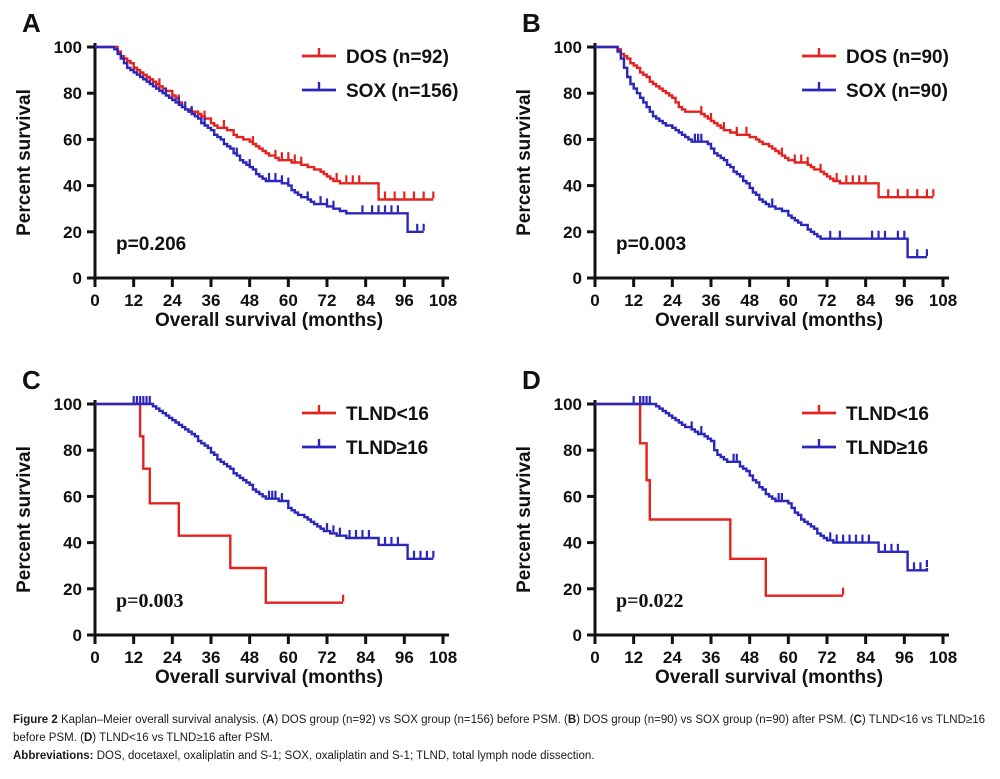 The image size is (1000, 779). I want to click on caption-bold-segment: D, so click(88, 737).